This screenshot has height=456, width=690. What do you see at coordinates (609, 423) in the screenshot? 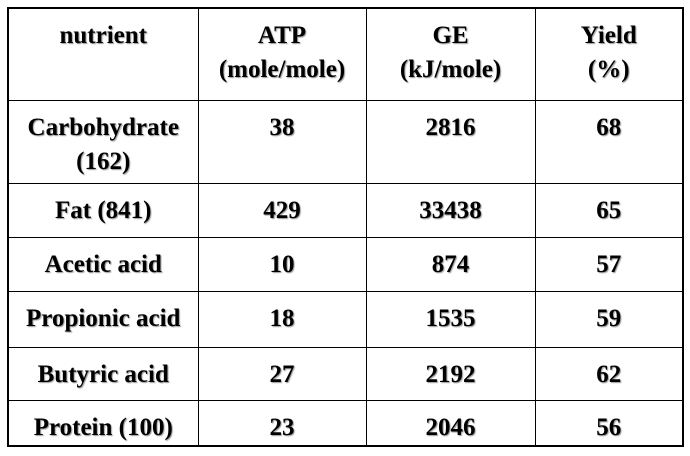
I see `table-cell: 56` at bounding box center [609, 423].